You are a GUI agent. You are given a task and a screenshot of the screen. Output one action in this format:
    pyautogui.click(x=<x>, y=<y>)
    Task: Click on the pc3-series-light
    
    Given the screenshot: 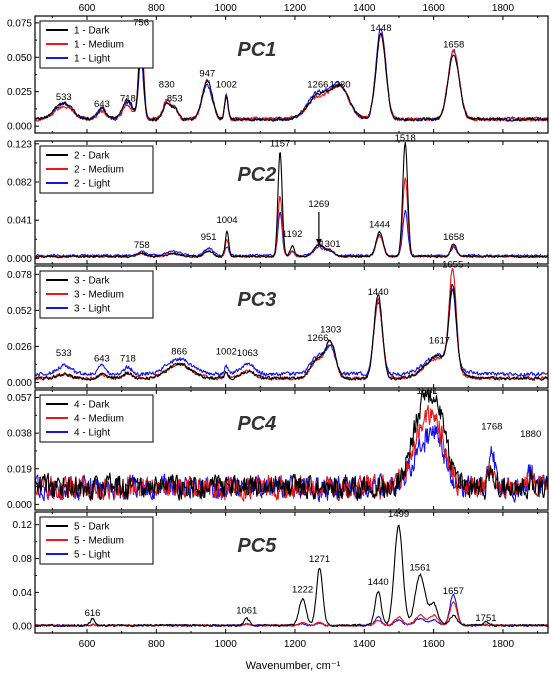 What is the action you would take?
    pyautogui.click(x=291, y=333)
    